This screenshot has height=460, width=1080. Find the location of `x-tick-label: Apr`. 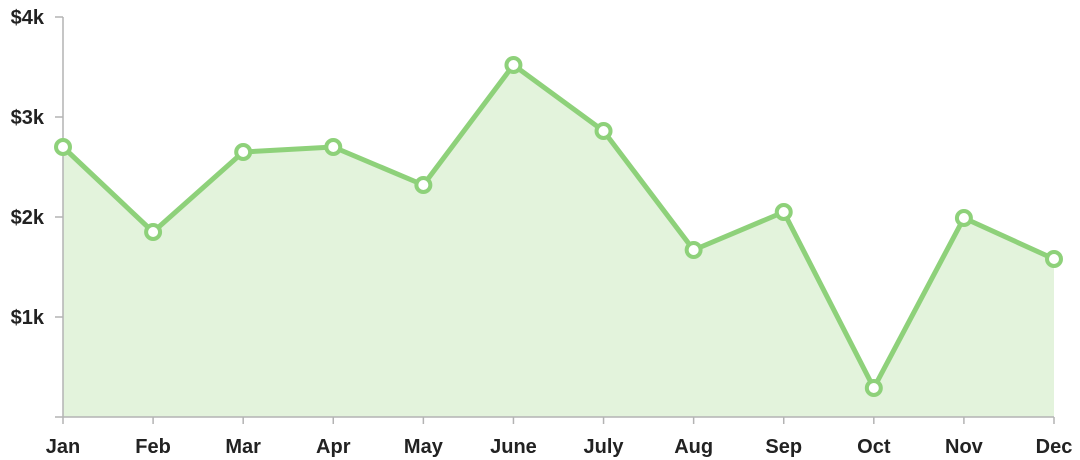

x-tick-label: Apr is located at coordinates (333, 447).